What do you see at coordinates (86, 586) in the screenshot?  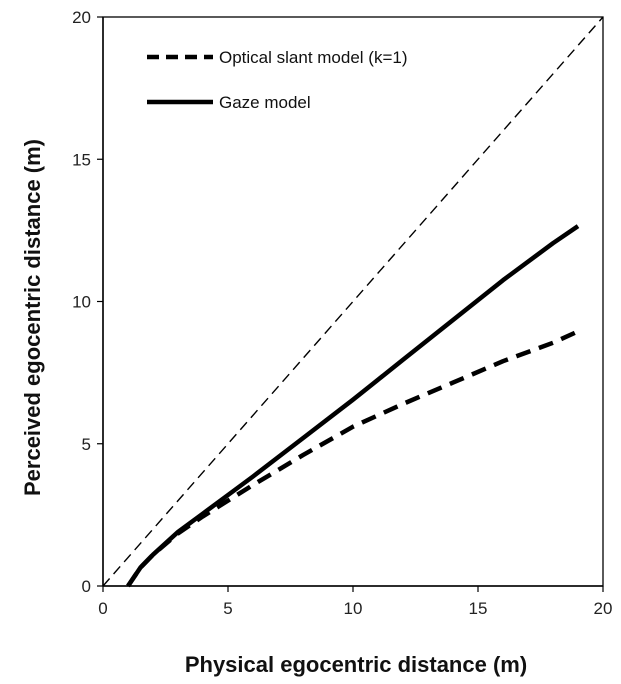 I see `y-tick-label: 0` at bounding box center [86, 586].